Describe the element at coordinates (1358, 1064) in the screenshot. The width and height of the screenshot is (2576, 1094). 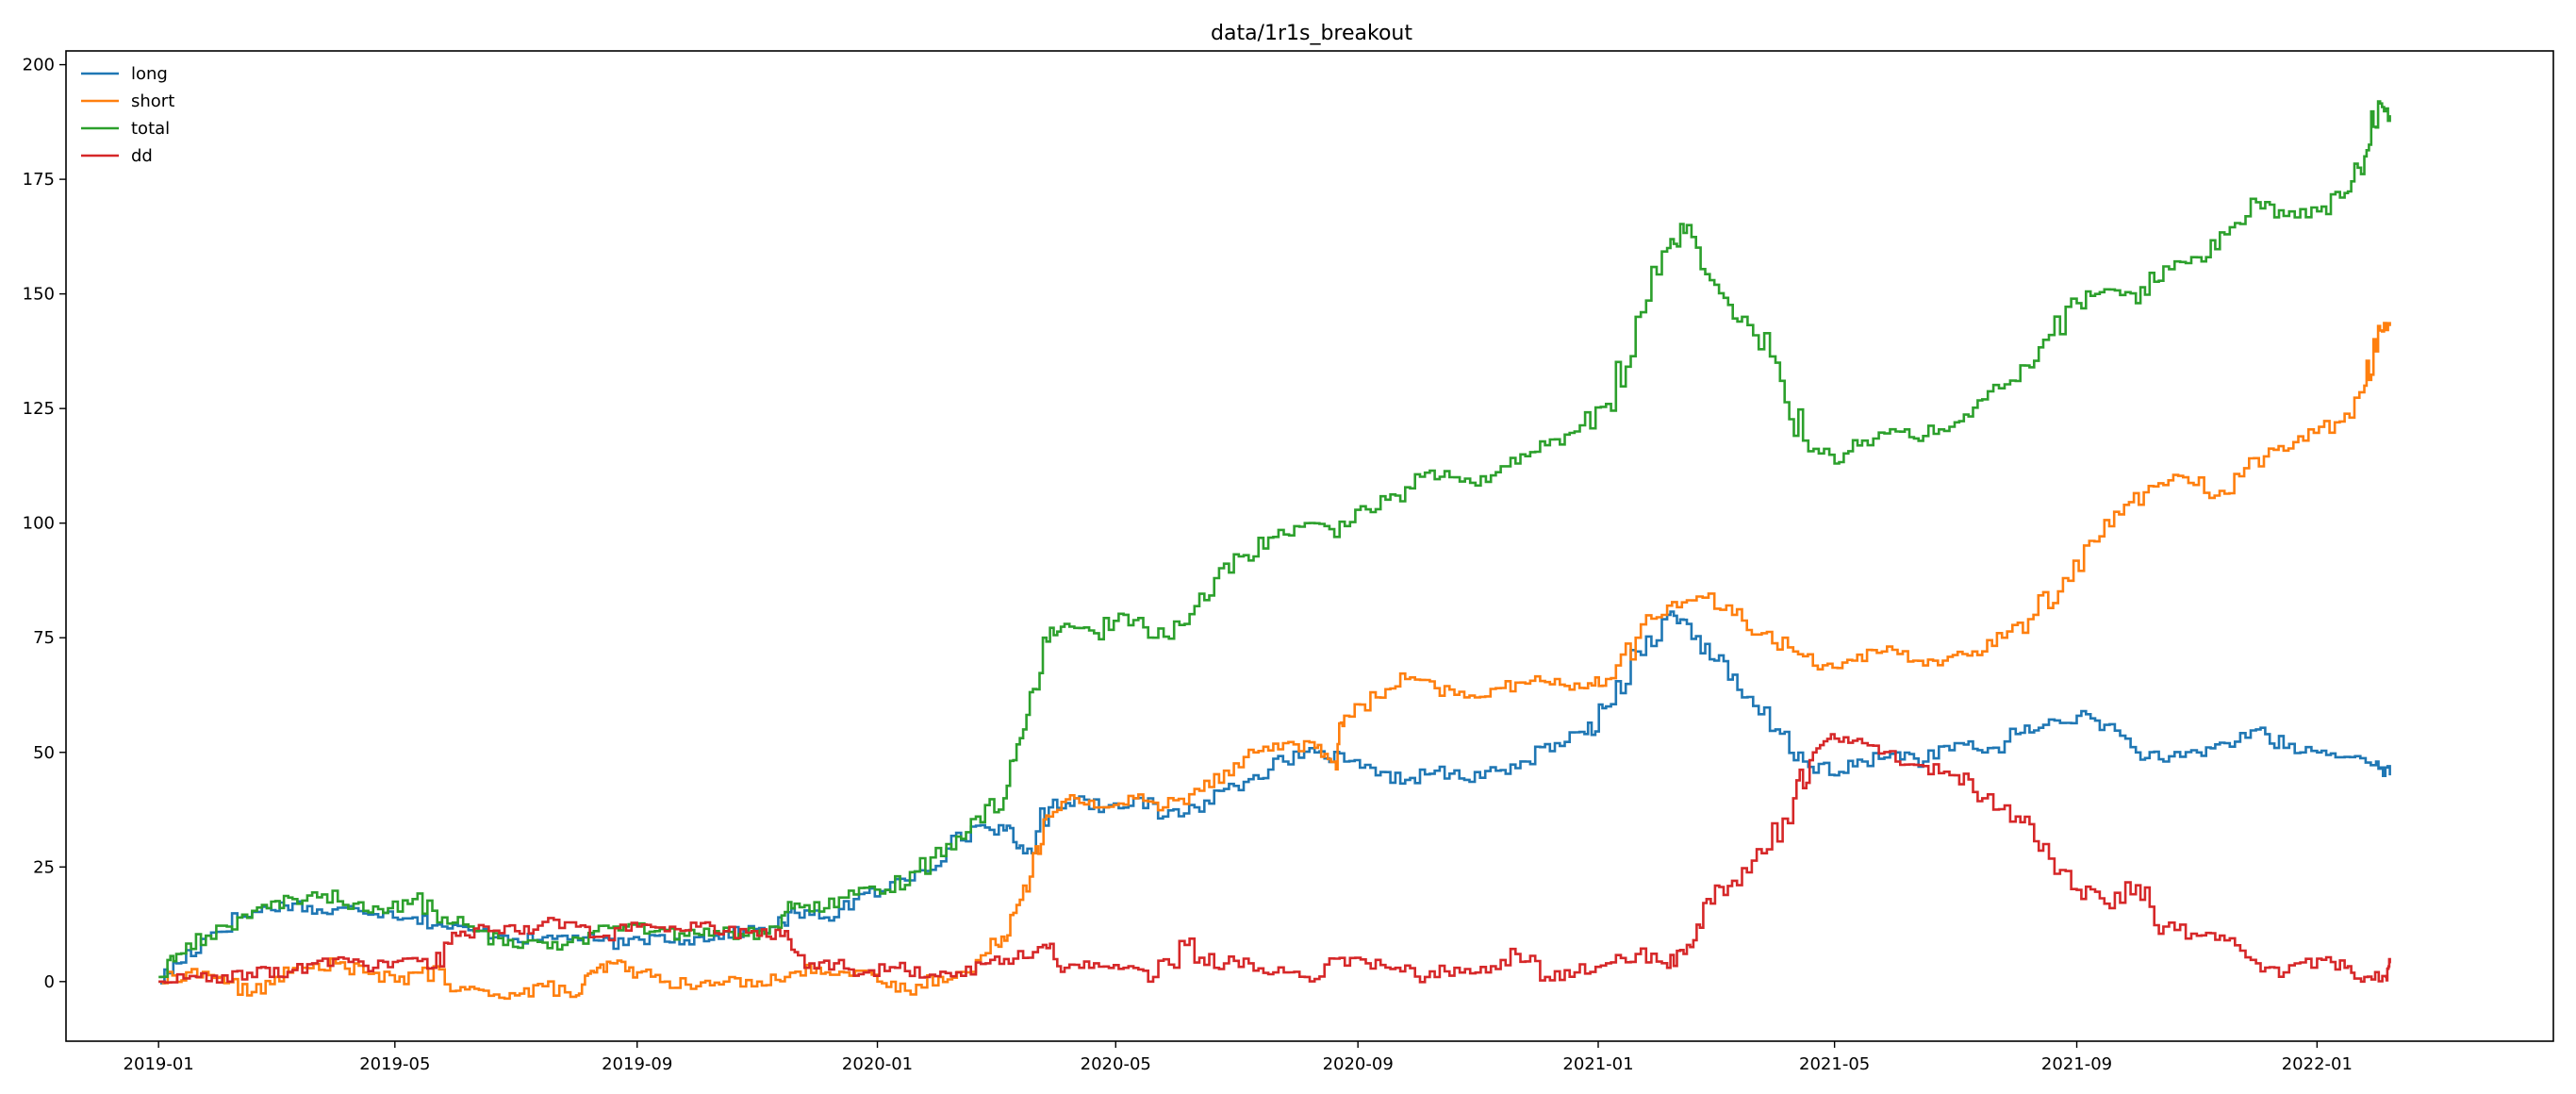
I see `x-tick-label: 2020-09` at that location.